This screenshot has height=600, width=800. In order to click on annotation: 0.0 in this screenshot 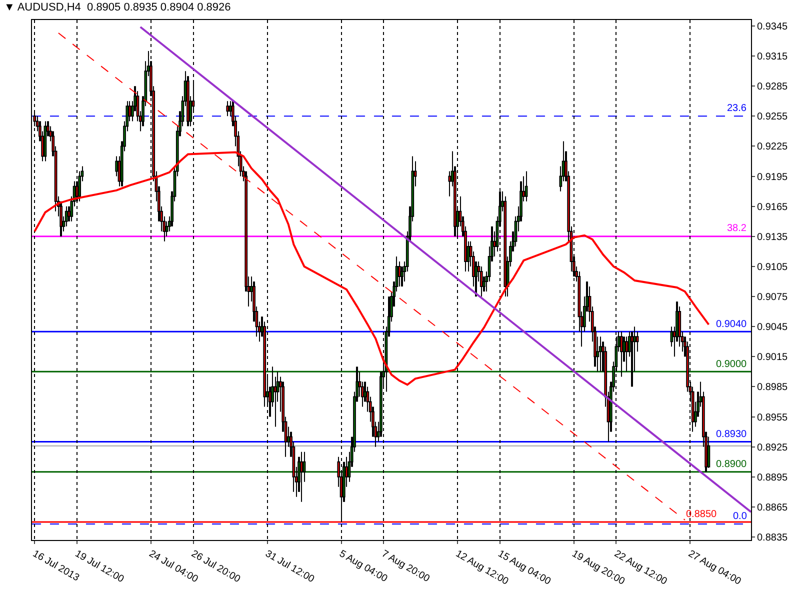, I will do `click(740, 516)`.